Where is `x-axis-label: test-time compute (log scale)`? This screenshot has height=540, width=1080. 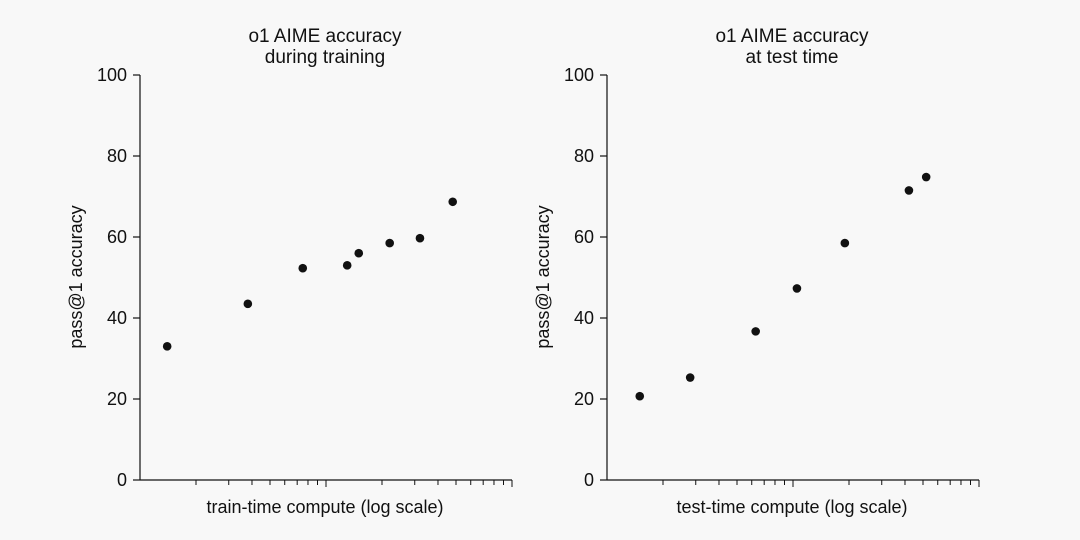
x-axis-label: test-time compute (log scale) is located at coordinates (791, 507).